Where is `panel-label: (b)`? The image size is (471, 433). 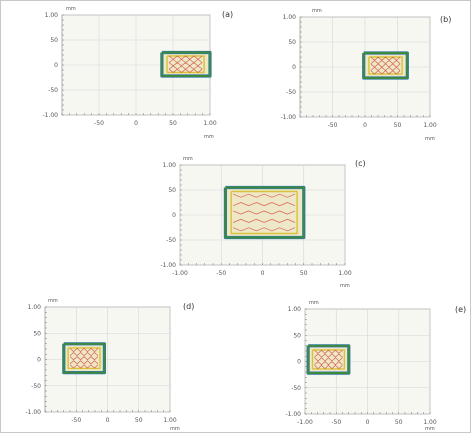 panel-label: (b) is located at coordinates (445, 19).